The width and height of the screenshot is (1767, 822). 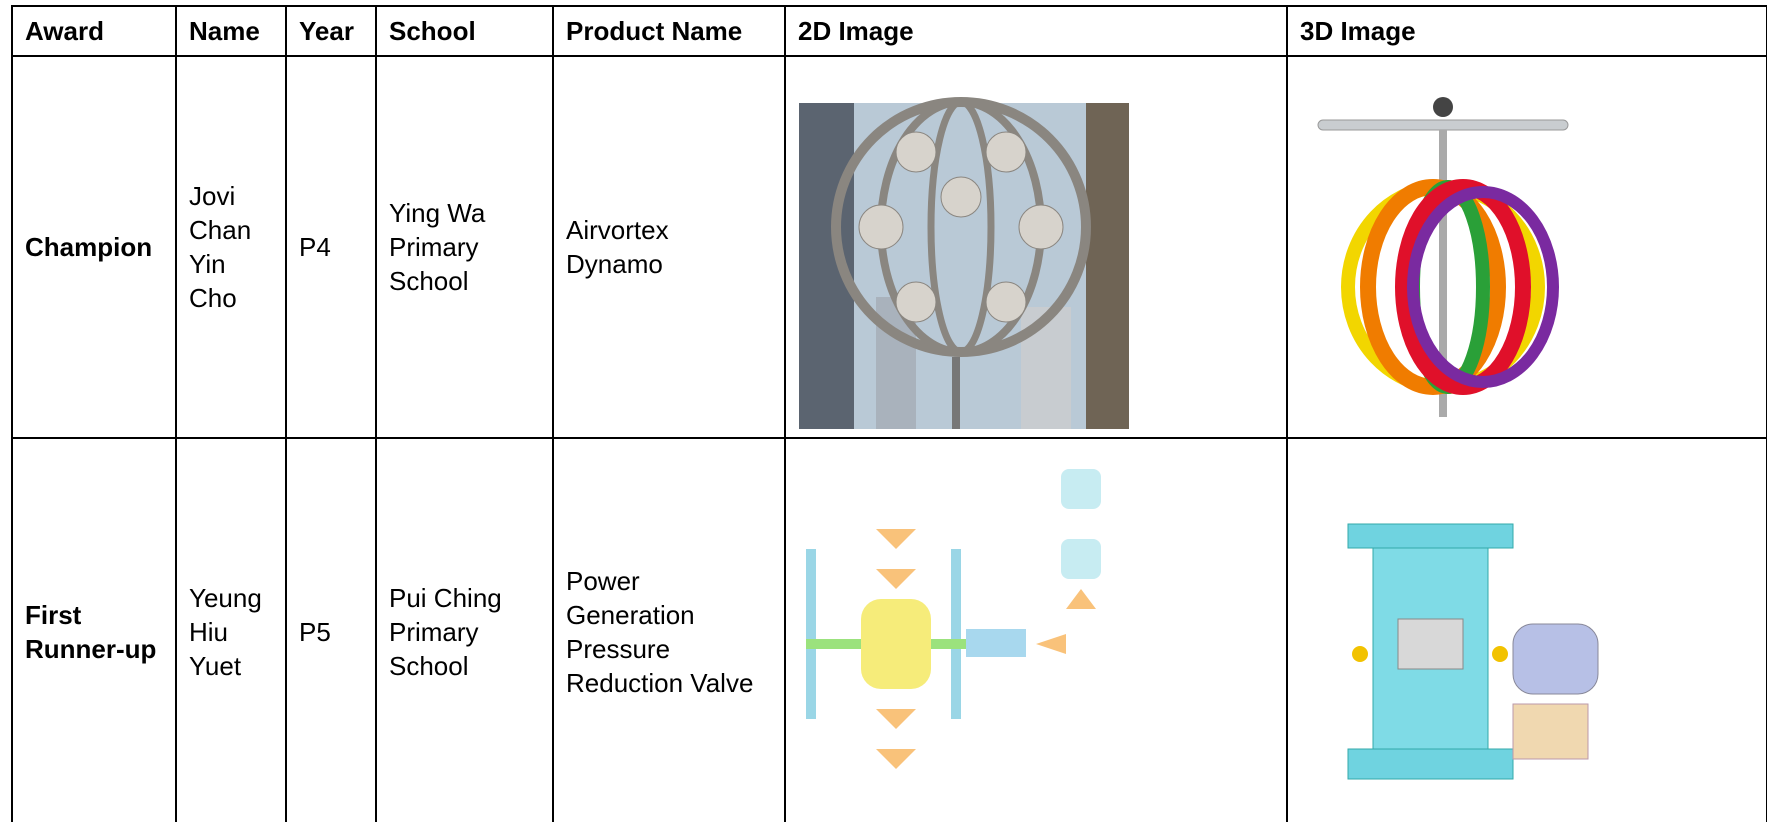 What do you see at coordinates (1036, 31) in the screenshot?
I see `column-header: 2D Image` at bounding box center [1036, 31].